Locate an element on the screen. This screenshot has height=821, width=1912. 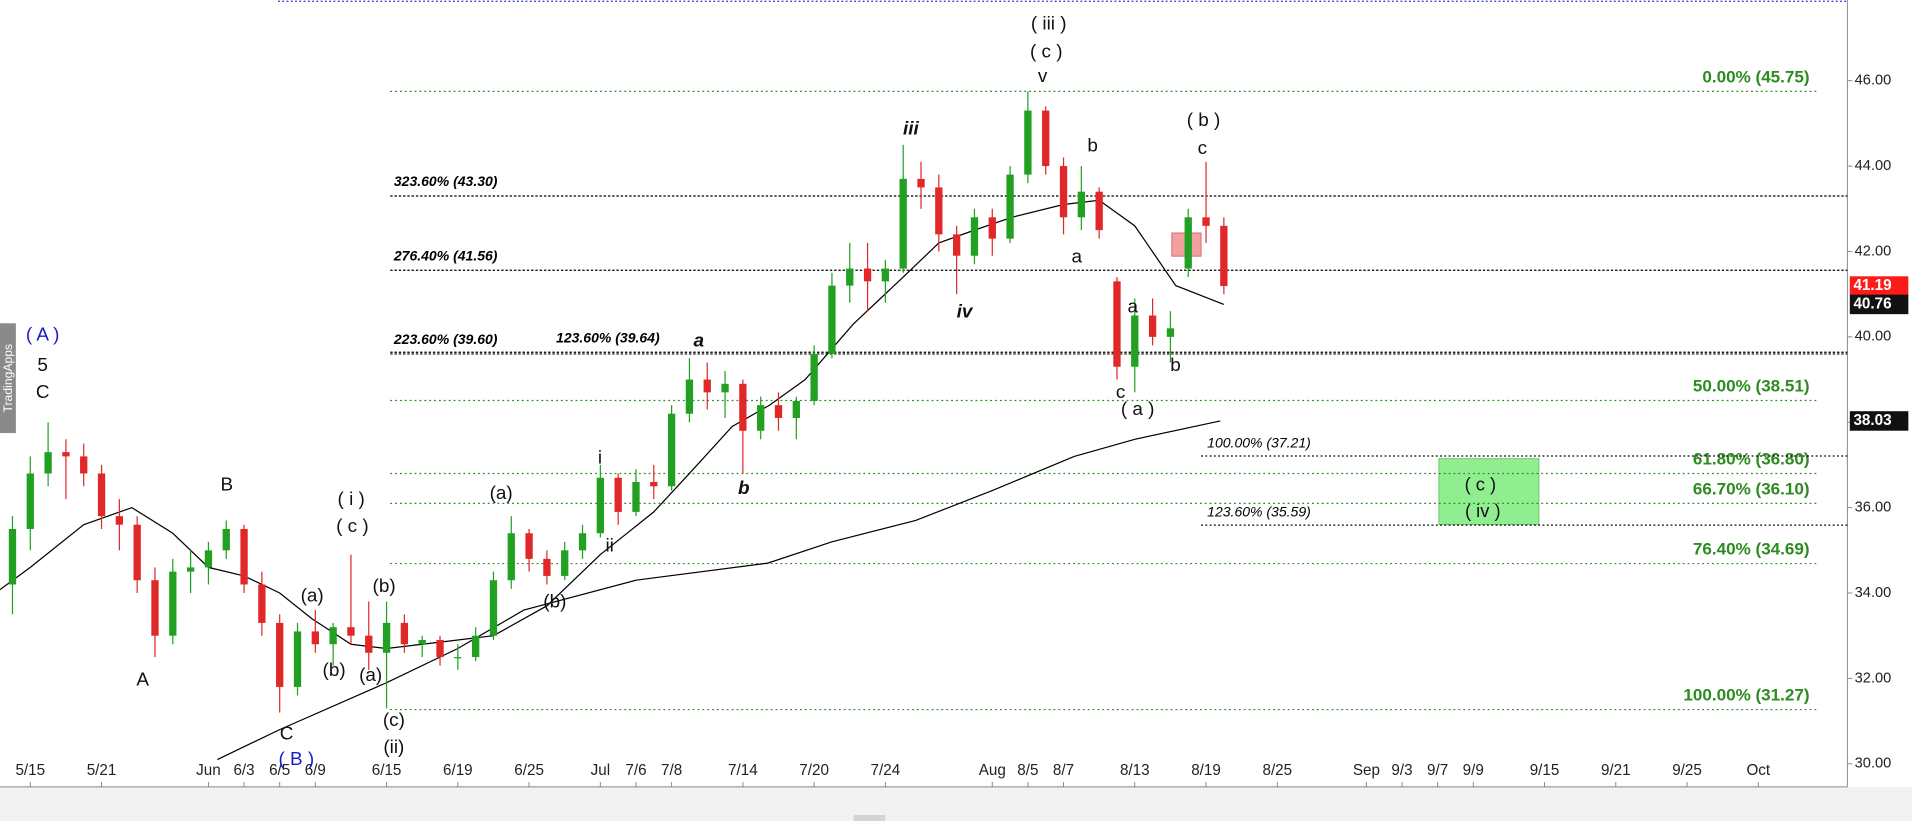
x-tick-label: 8/13 is located at coordinates (1135, 770).